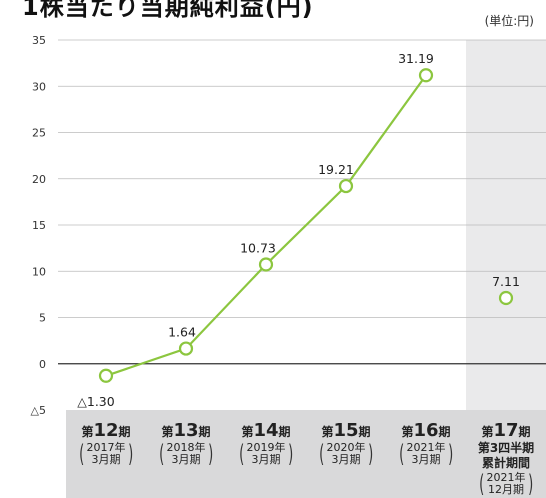  What do you see at coordinates (506, 484) in the screenshot?
I see `category-period: (2021年 12月期)` at bounding box center [506, 484].